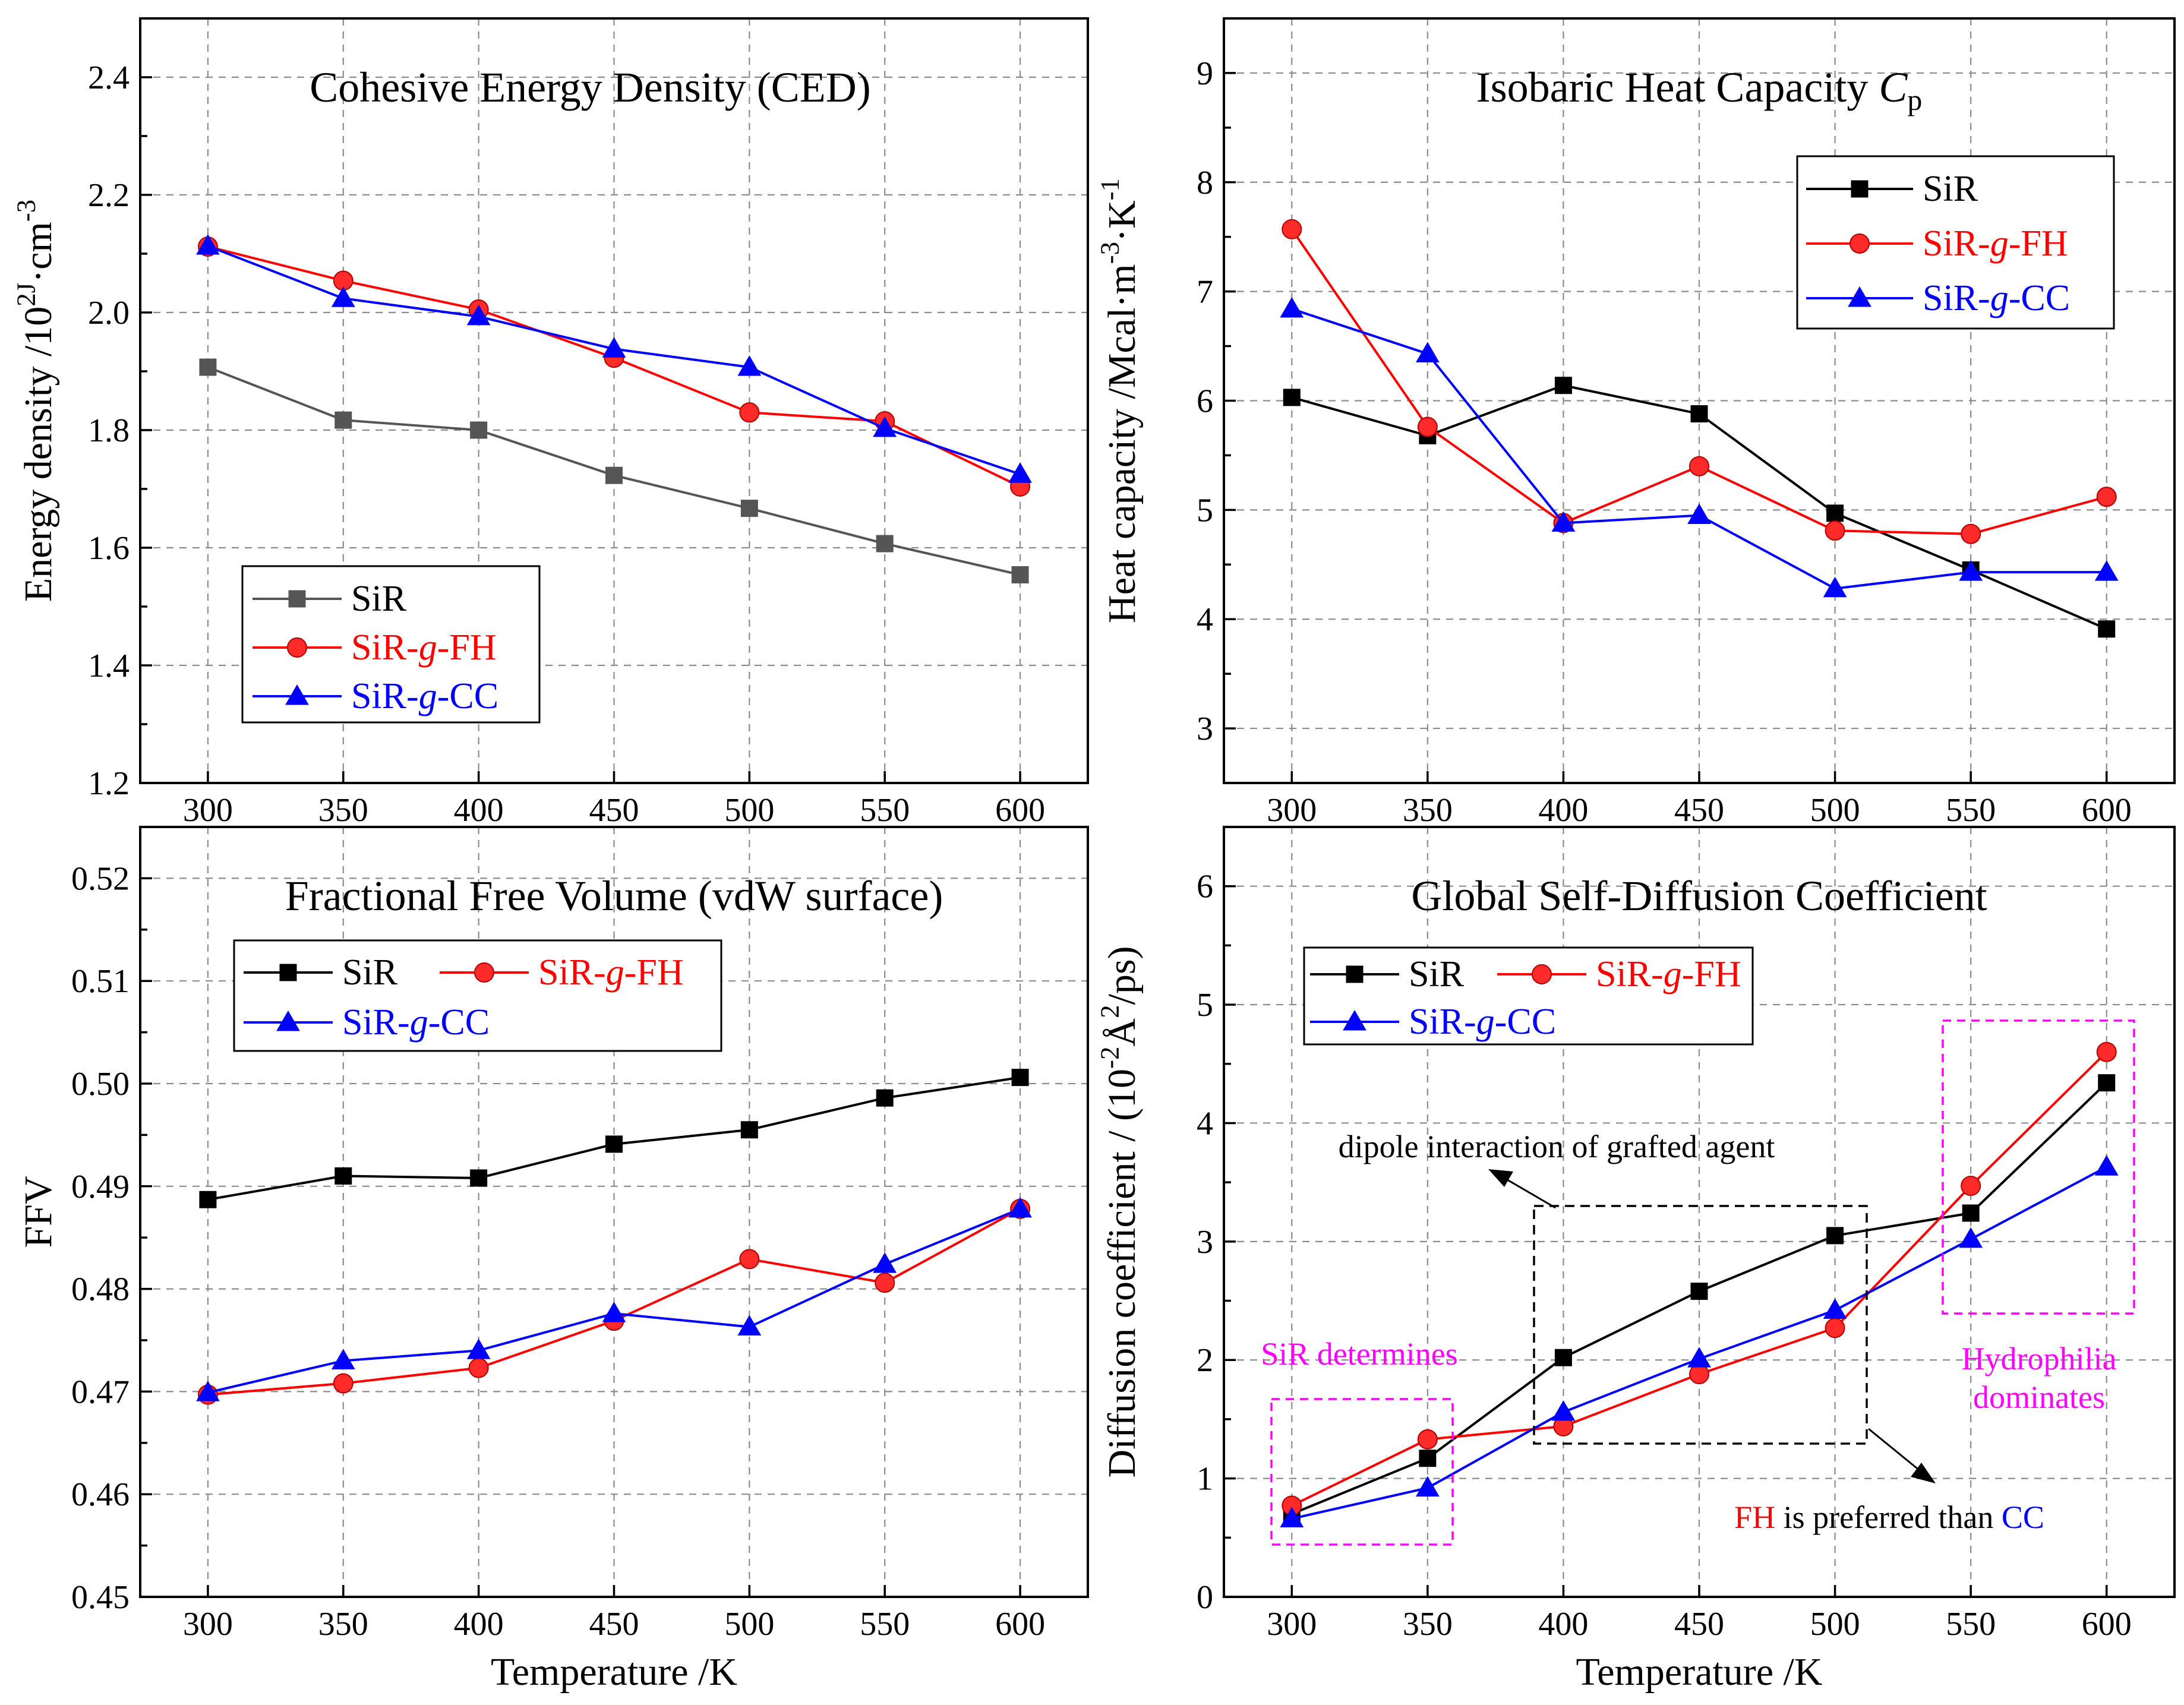 This screenshot has width=2184, height=1705. I want to click on y-tick-label: 1.8, so click(109, 430).